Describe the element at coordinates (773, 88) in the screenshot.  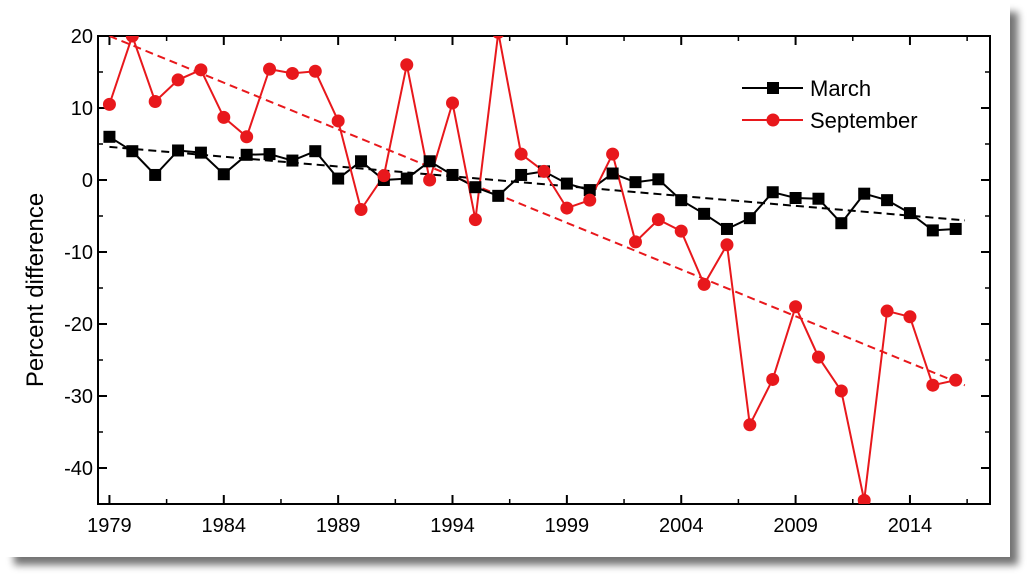
I see `legend-march-marker` at that location.